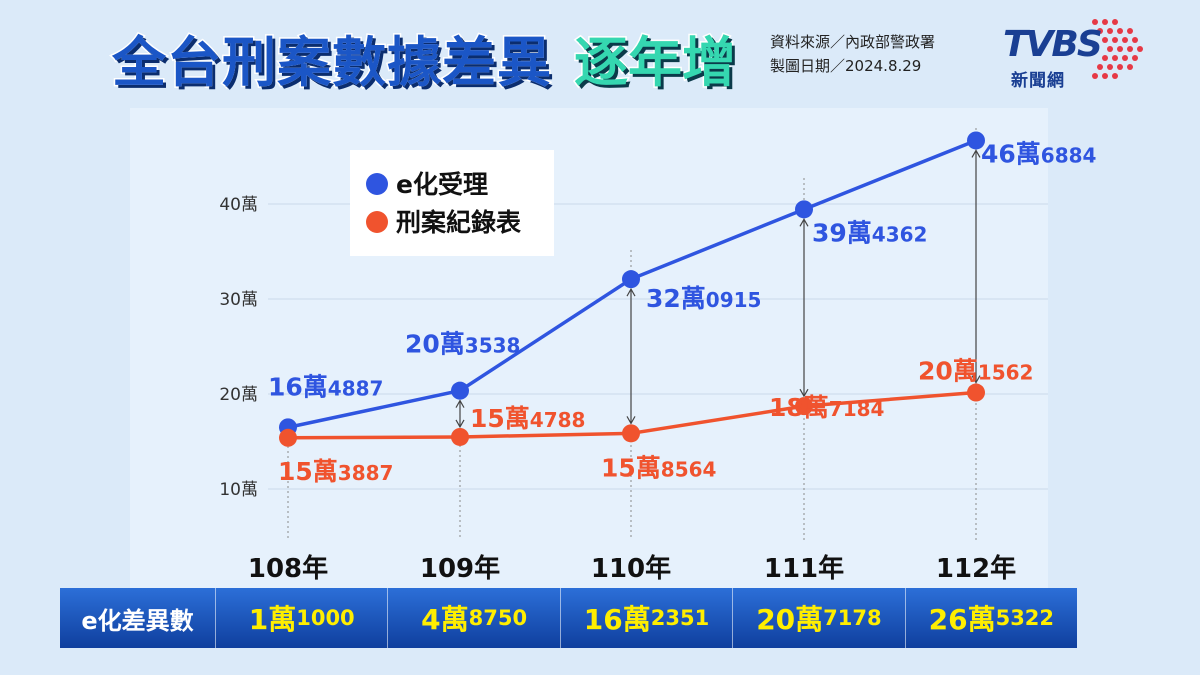  Describe the element at coordinates (442, 184) in the screenshot. I see `legend-label: e化受理` at that location.